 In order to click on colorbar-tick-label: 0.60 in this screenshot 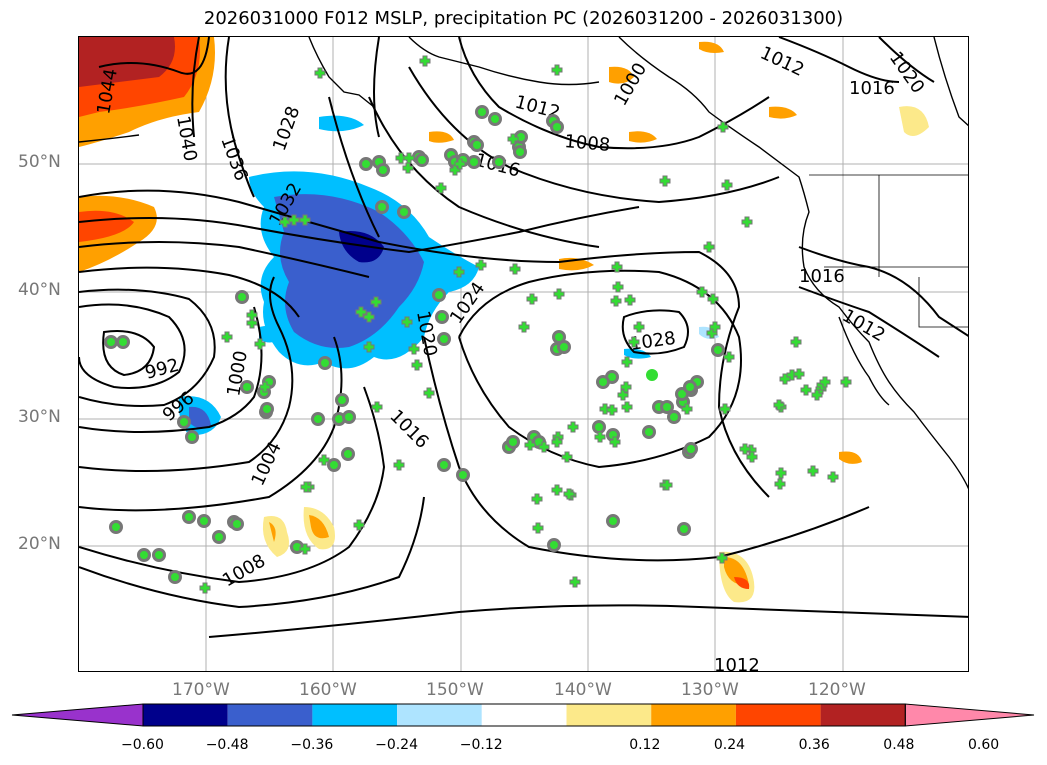, I will do `click(984, 745)`.